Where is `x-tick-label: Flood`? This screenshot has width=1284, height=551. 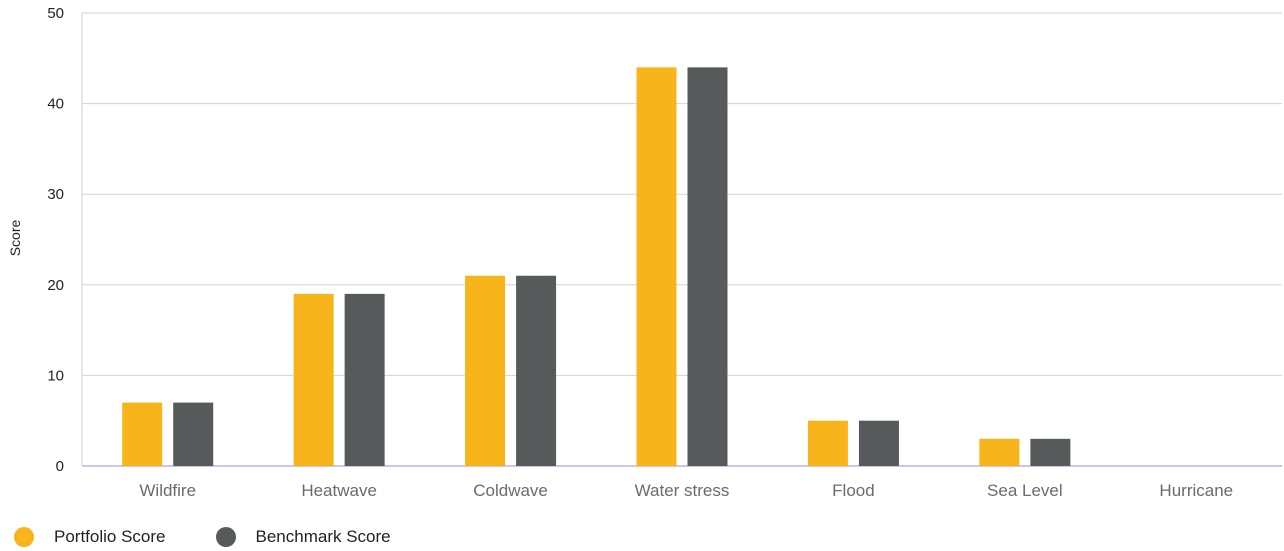
x-tick-label: Flood is located at coordinates (853, 490).